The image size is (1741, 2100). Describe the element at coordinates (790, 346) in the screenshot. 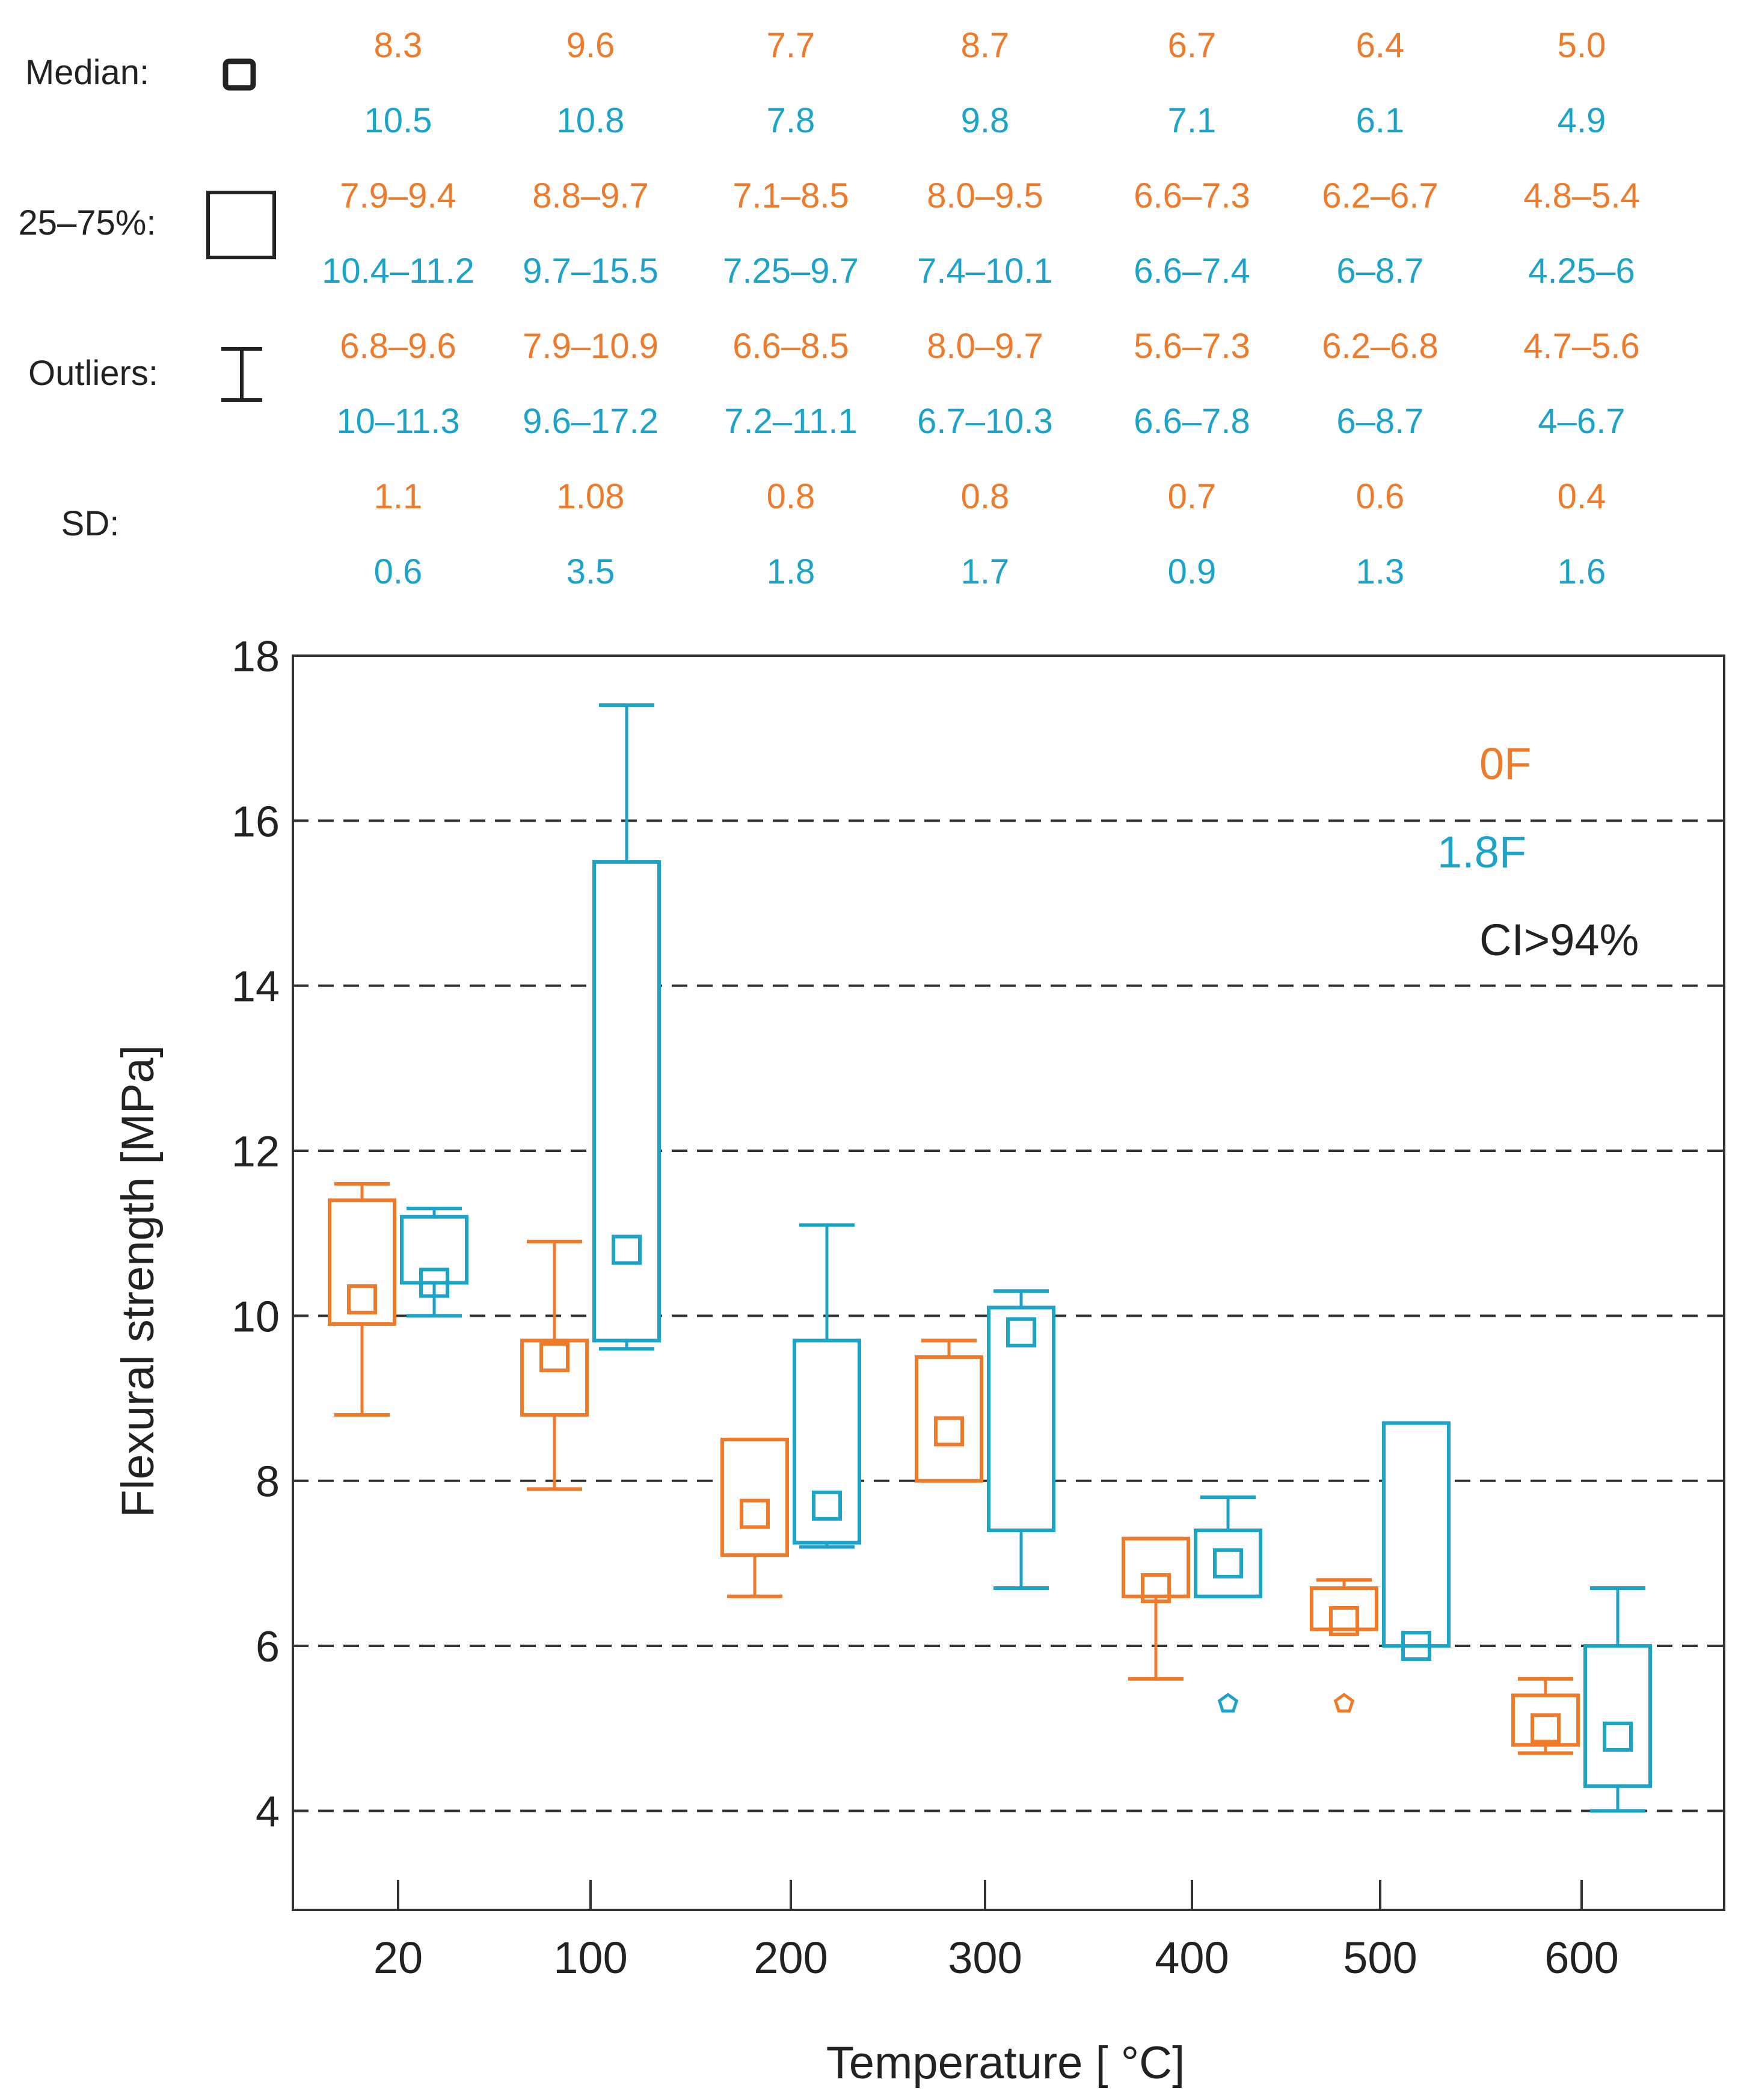

I see `stat-outliers-0f-200: 6.6–8.5` at that location.